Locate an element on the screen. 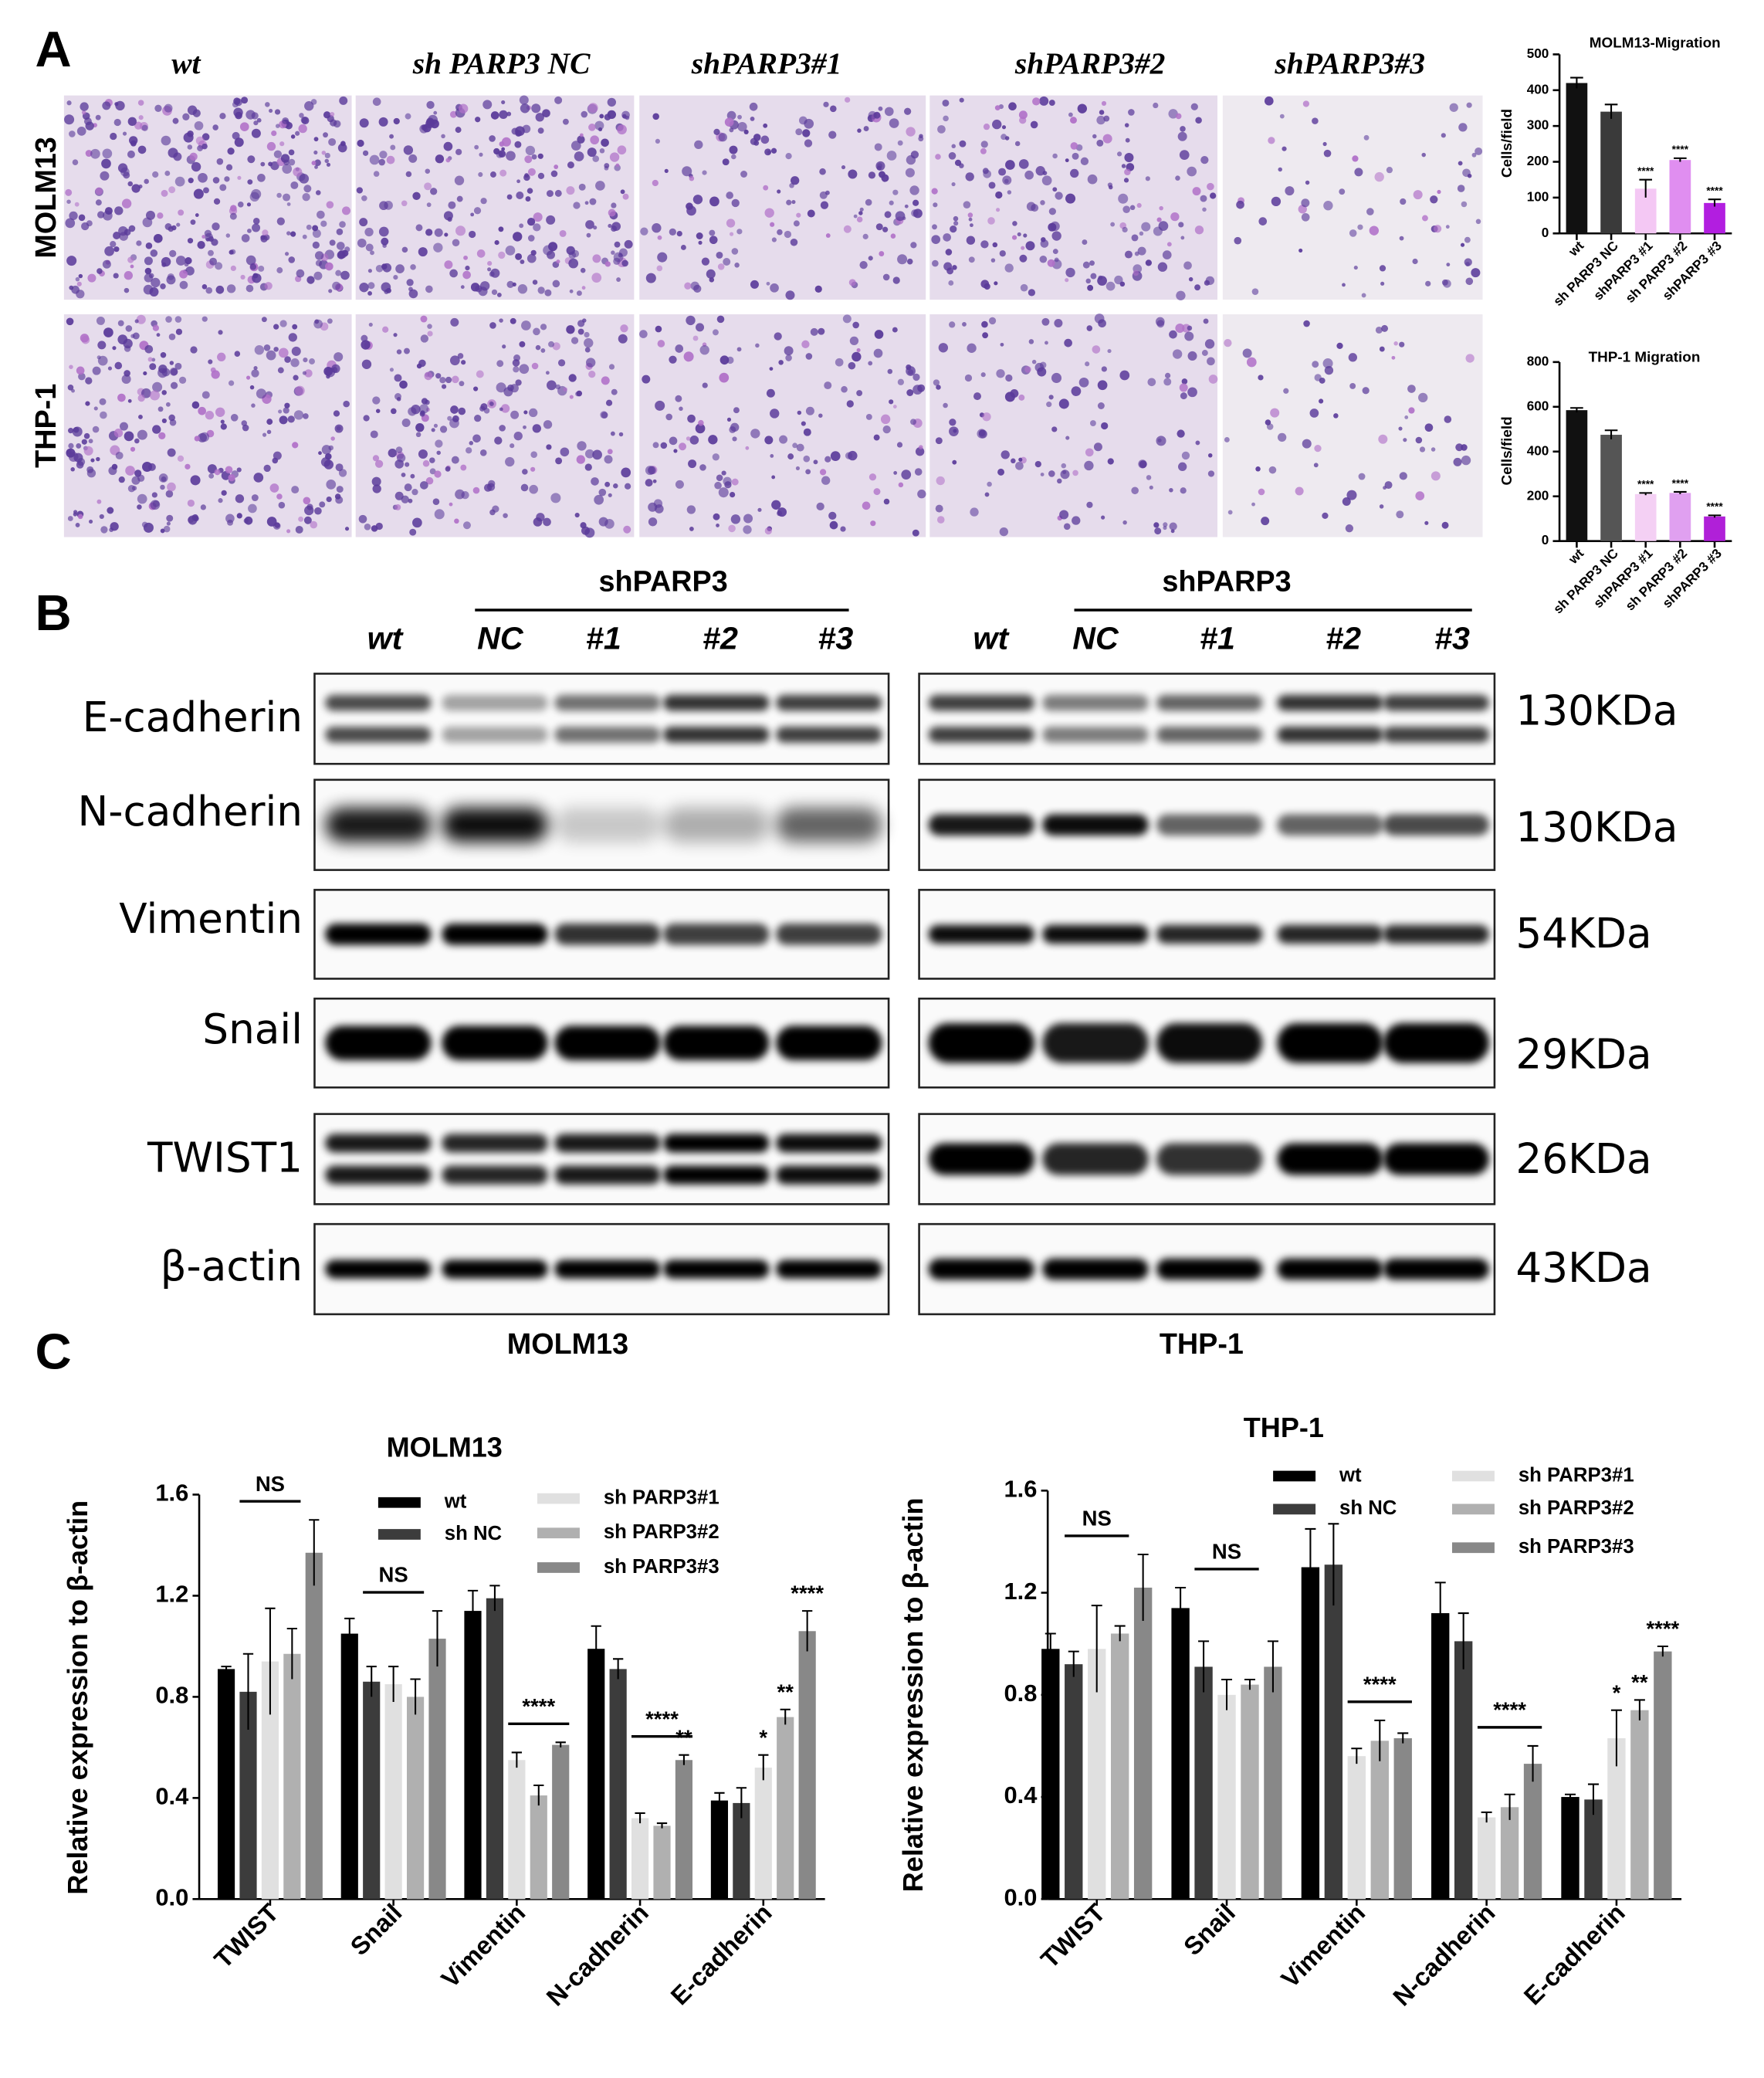  group-label: shPARP3 is located at coordinates (1226, 582).